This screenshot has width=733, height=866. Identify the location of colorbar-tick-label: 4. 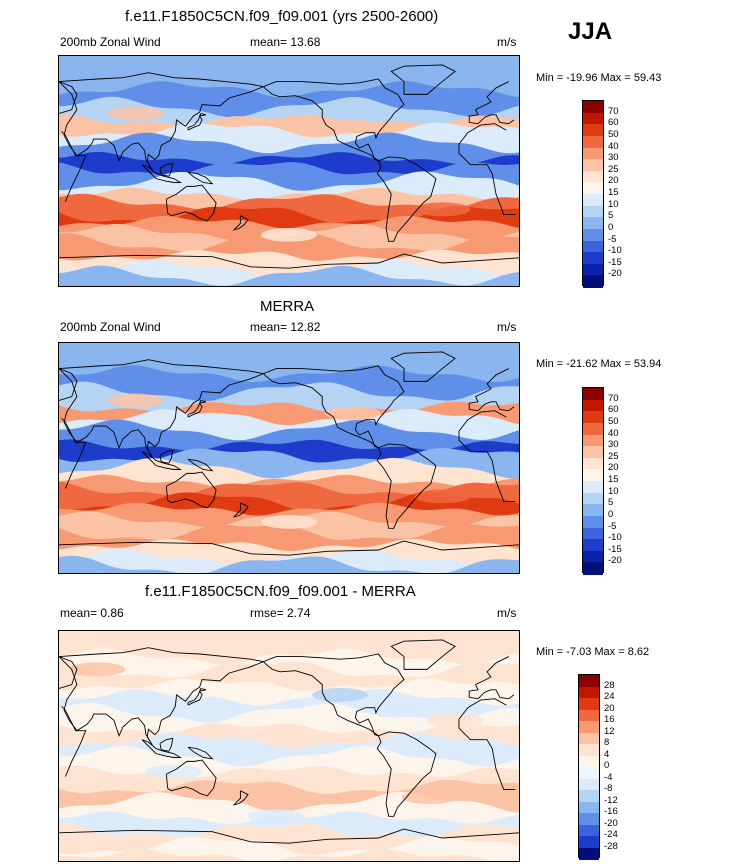
(607, 754).